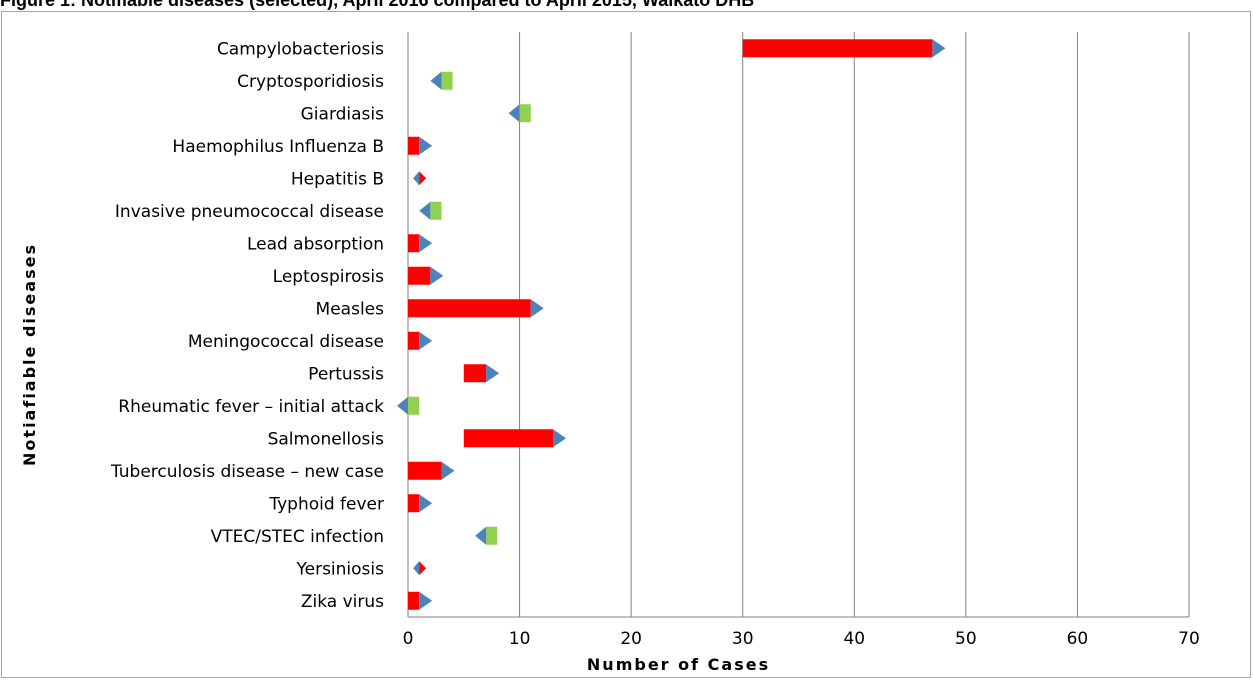  I want to click on category-label: VTEC/STEC infection, so click(297, 537).